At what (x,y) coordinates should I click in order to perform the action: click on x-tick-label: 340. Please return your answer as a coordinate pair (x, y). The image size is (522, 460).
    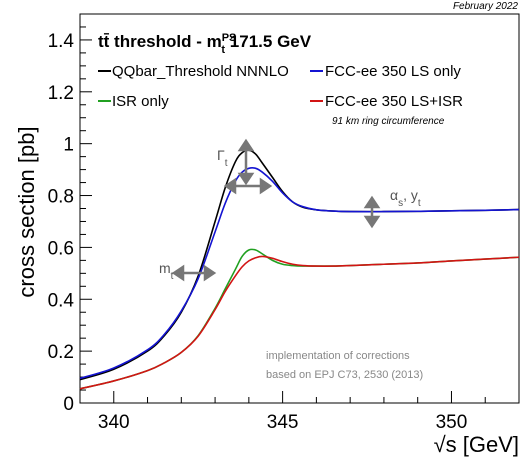
    Looking at the image, I should click on (114, 422).